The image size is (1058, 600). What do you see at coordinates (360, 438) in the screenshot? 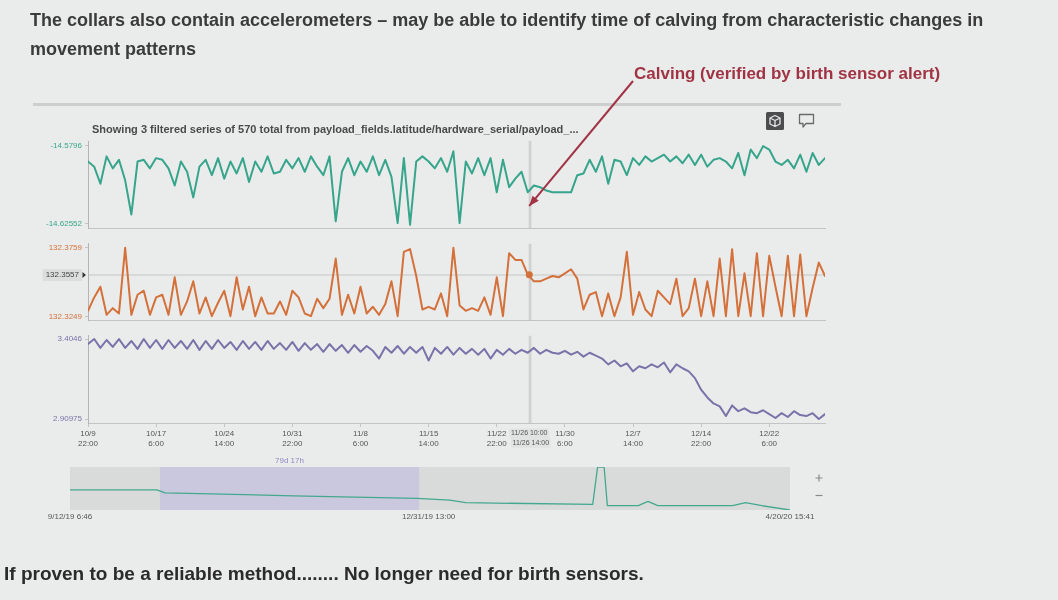
I see `x-tick-label: 11/8 6:00` at bounding box center [360, 438].